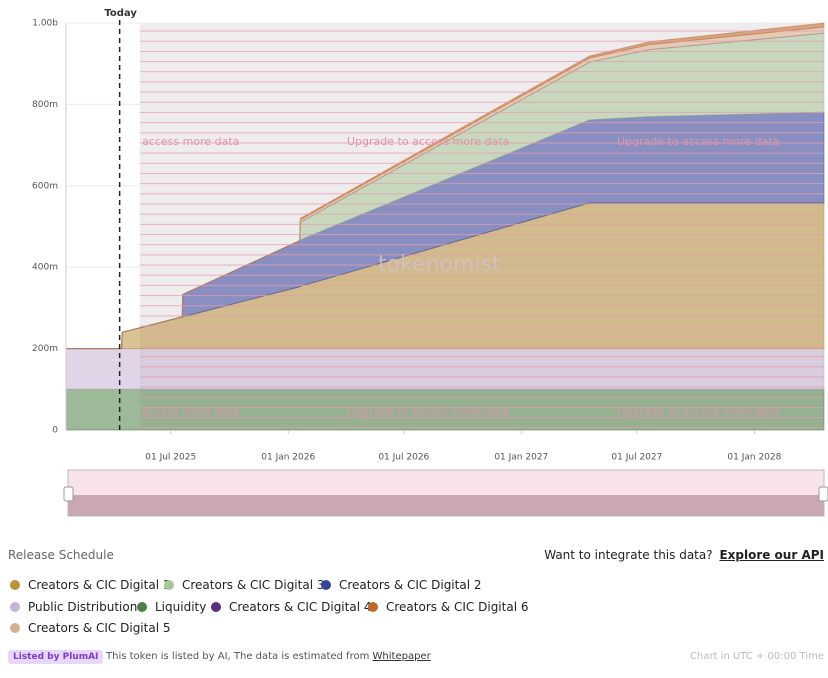  I want to click on legend-item: Creators & CIC Digital 2, so click(401, 585).